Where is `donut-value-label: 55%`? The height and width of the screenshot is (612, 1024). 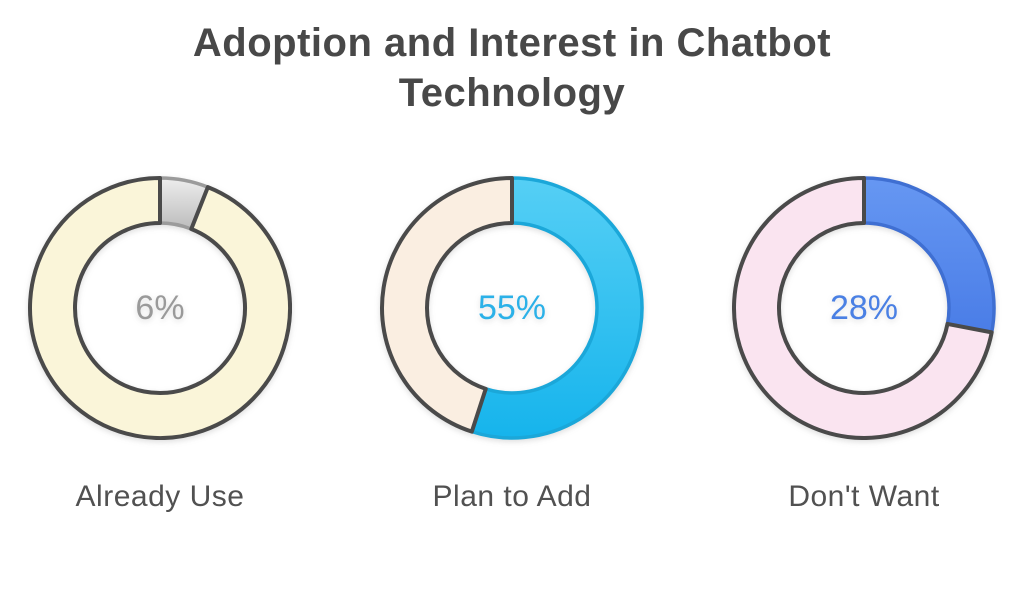
donut-value-label: 55% is located at coordinates (512, 308).